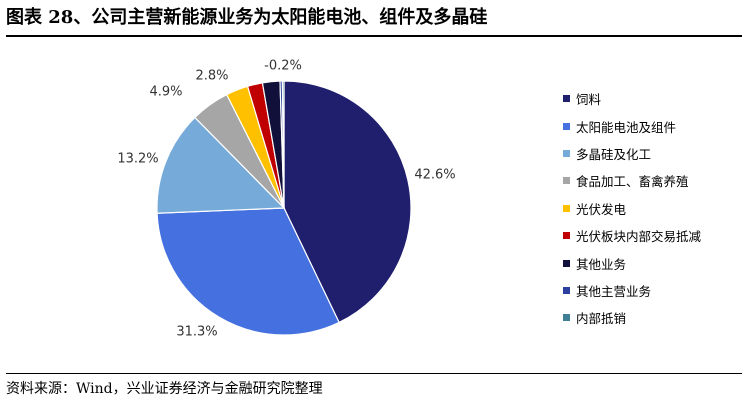 Image resolution: width=750 pixels, height=408 pixels. Describe the element at coordinates (164, 389) in the screenshot. I see `source-note: 资料来源：Wind，兴业证券经济与金融研究院整理` at that location.